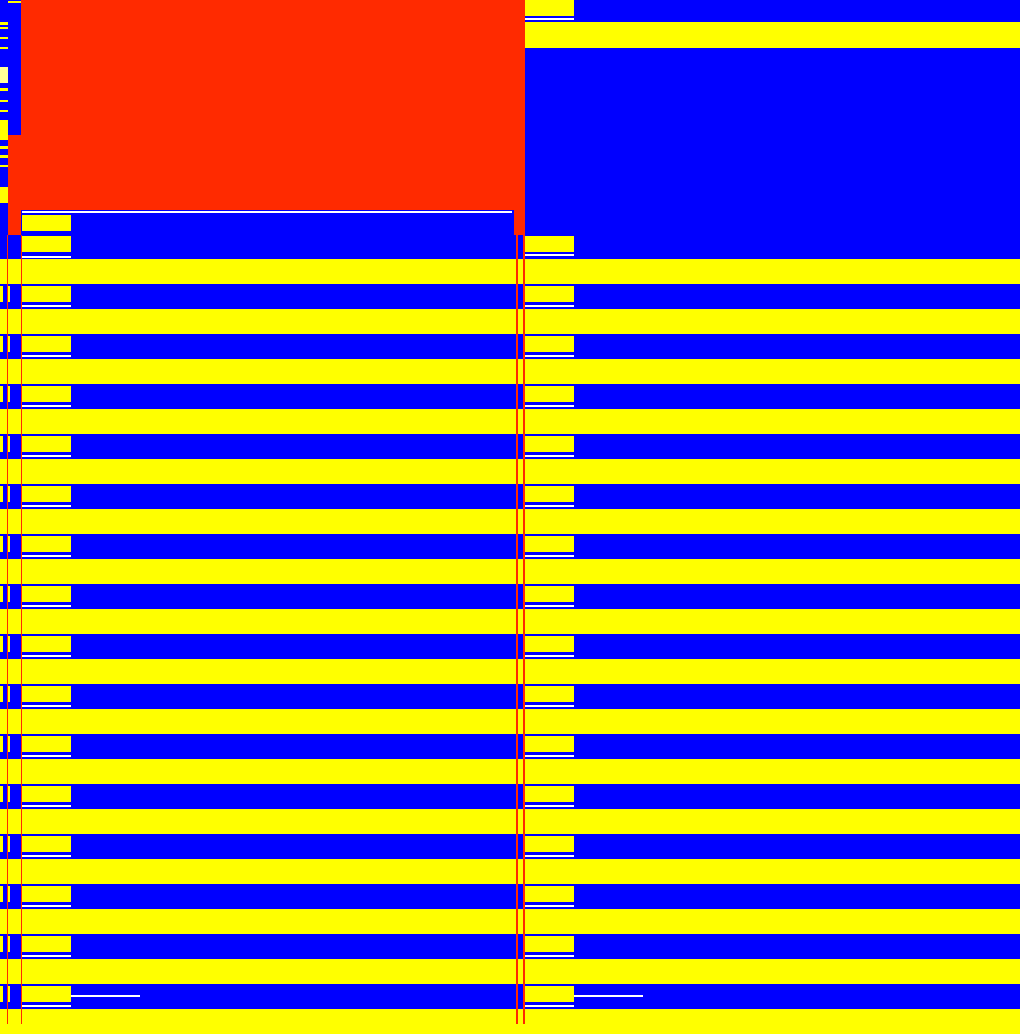  What do you see at coordinates (549, 19) in the screenshot?
I see `top-right-white-line` at bounding box center [549, 19].